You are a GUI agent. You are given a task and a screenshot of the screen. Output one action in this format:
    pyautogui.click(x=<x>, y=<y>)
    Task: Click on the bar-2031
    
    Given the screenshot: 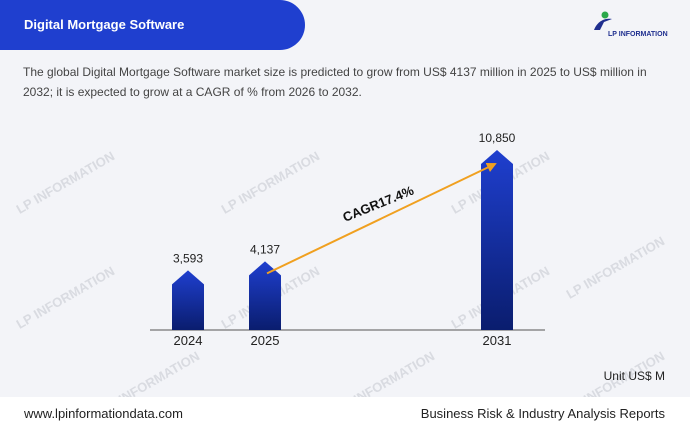 What is the action you would take?
    pyautogui.click(x=497, y=240)
    